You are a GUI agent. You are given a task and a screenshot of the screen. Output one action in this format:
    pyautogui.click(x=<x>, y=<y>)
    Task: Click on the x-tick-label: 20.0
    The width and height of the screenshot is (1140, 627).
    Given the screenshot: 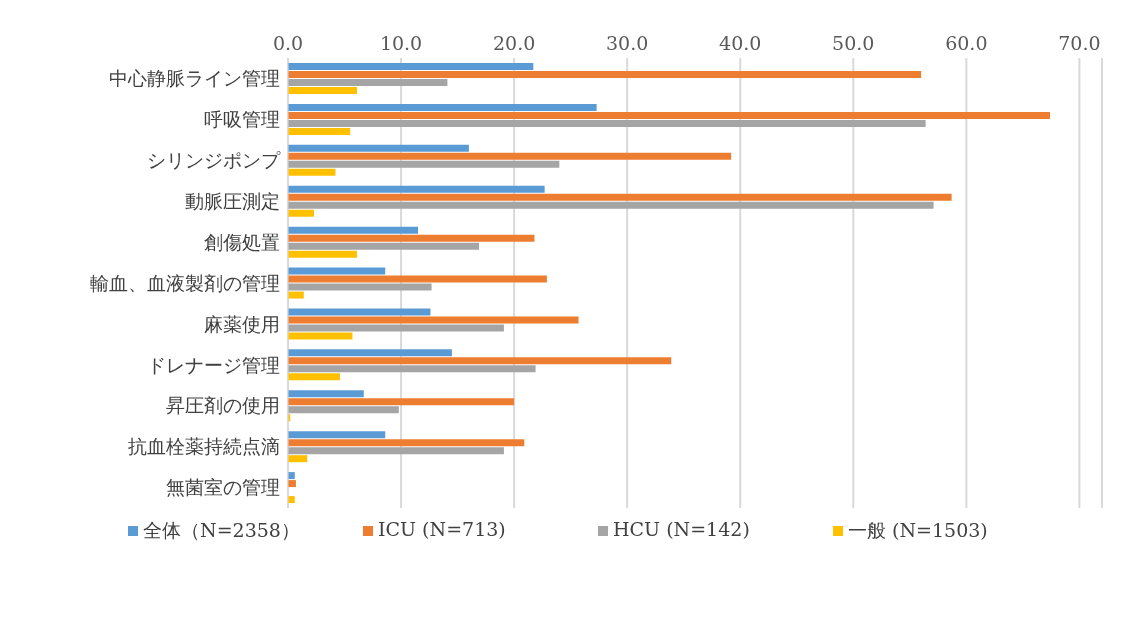 What is the action you would take?
    pyautogui.click(x=514, y=43)
    